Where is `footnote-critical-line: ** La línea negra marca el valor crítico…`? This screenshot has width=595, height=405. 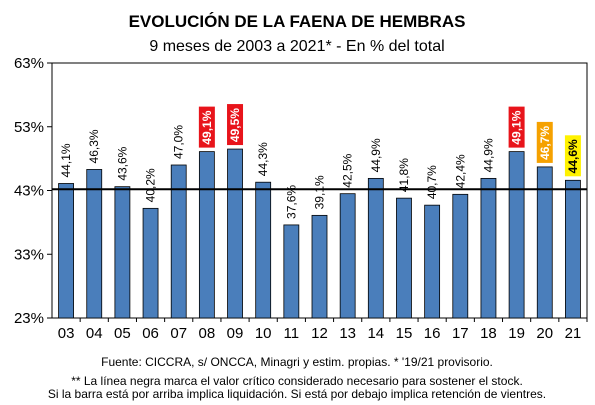 footnote-critical-line: ** La línea negra marca el valor crítico… is located at coordinates (297, 381).